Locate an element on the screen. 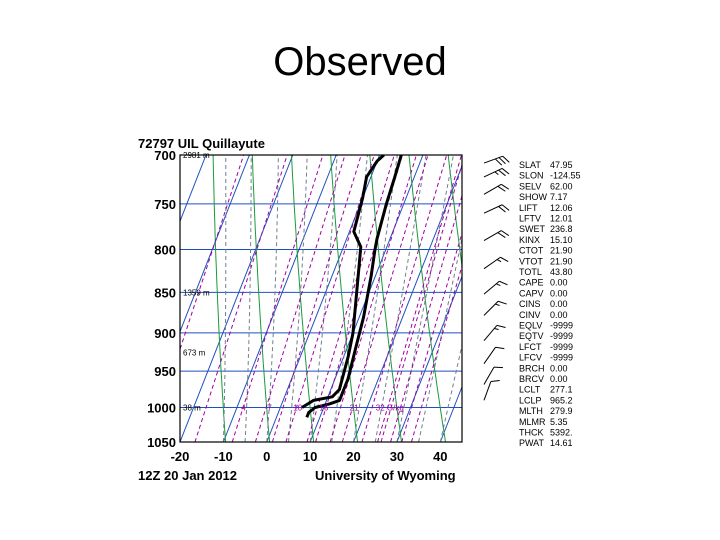 The image size is (720, 540). index-name: SWET is located at coordinates (532, 229).